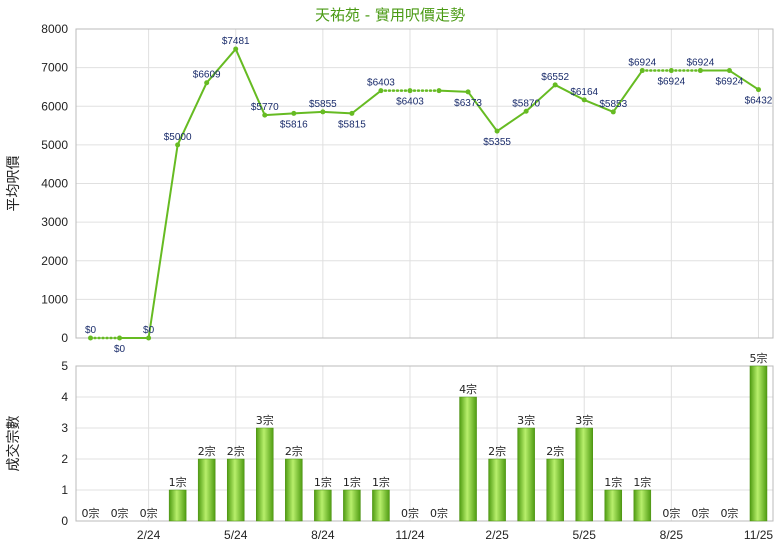  What do you see at coordinates (64, 397) in the screenshot?
I see `count-y-tick-label: 4` at bounding box center [64, 397].